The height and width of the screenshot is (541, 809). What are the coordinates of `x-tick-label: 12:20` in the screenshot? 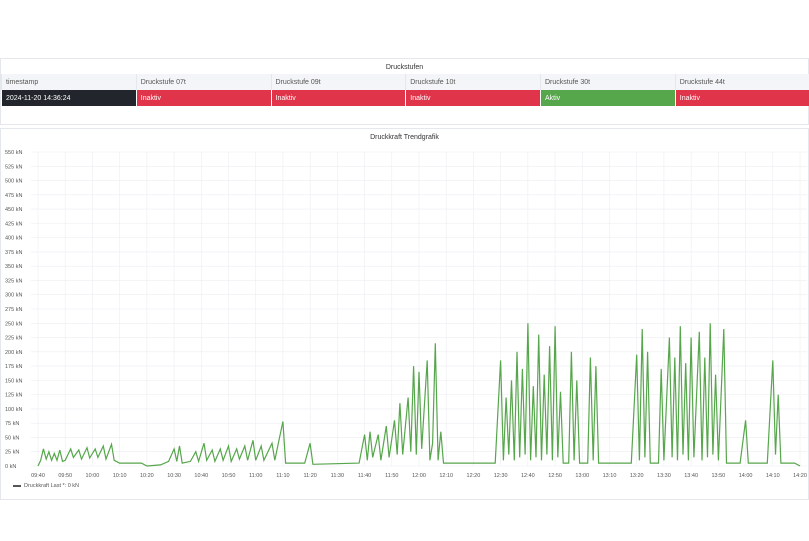 It's located at (474, 476).